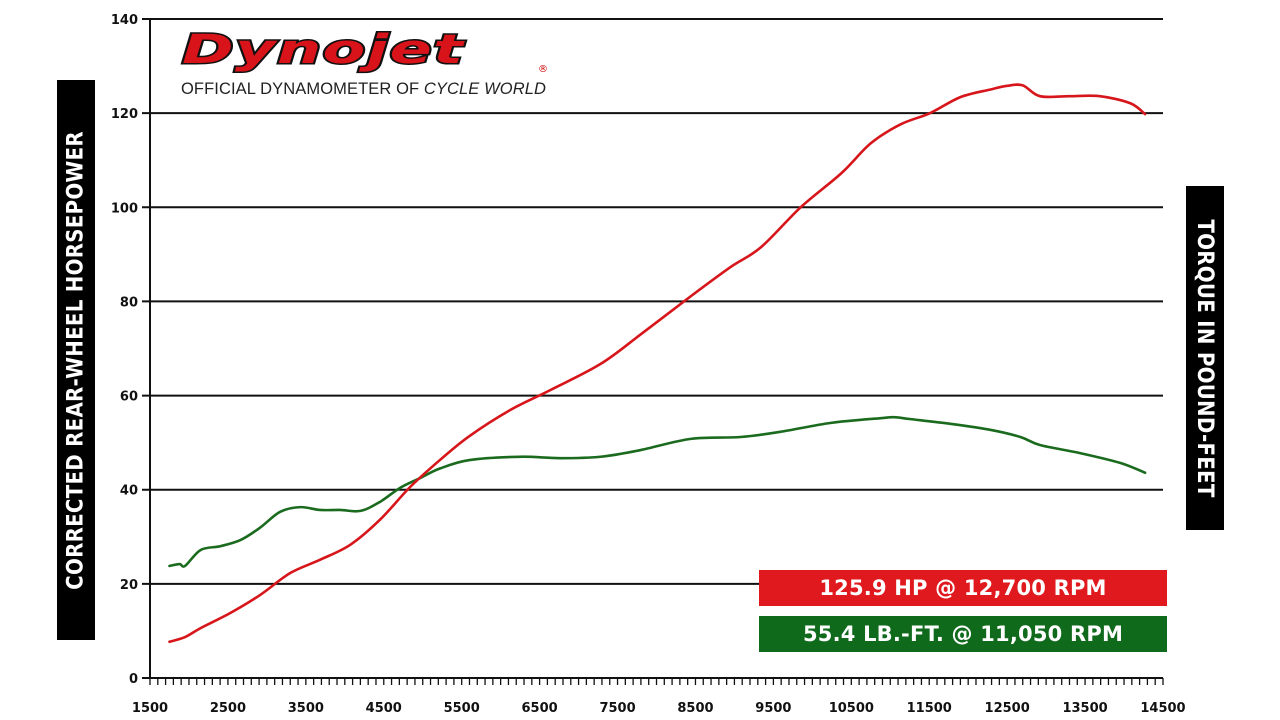 The image size is (1280, 720). I want to click on tagline-prefix: OFFICIAL DYNAMOMETER OF, so click(302, 89).